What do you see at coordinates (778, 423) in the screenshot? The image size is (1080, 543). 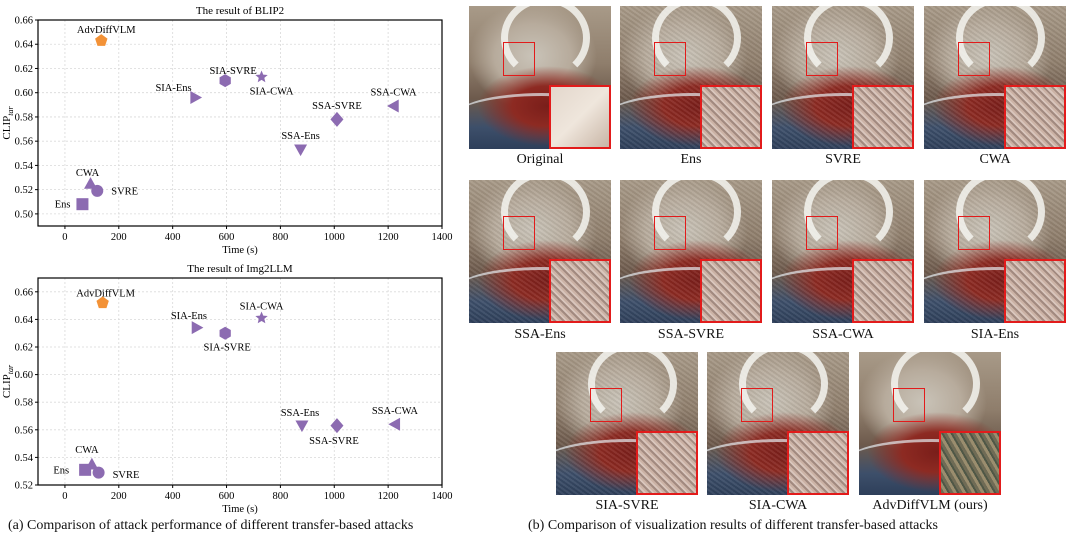 I see `image-sia-cwa` at bounding box center [778, 423].